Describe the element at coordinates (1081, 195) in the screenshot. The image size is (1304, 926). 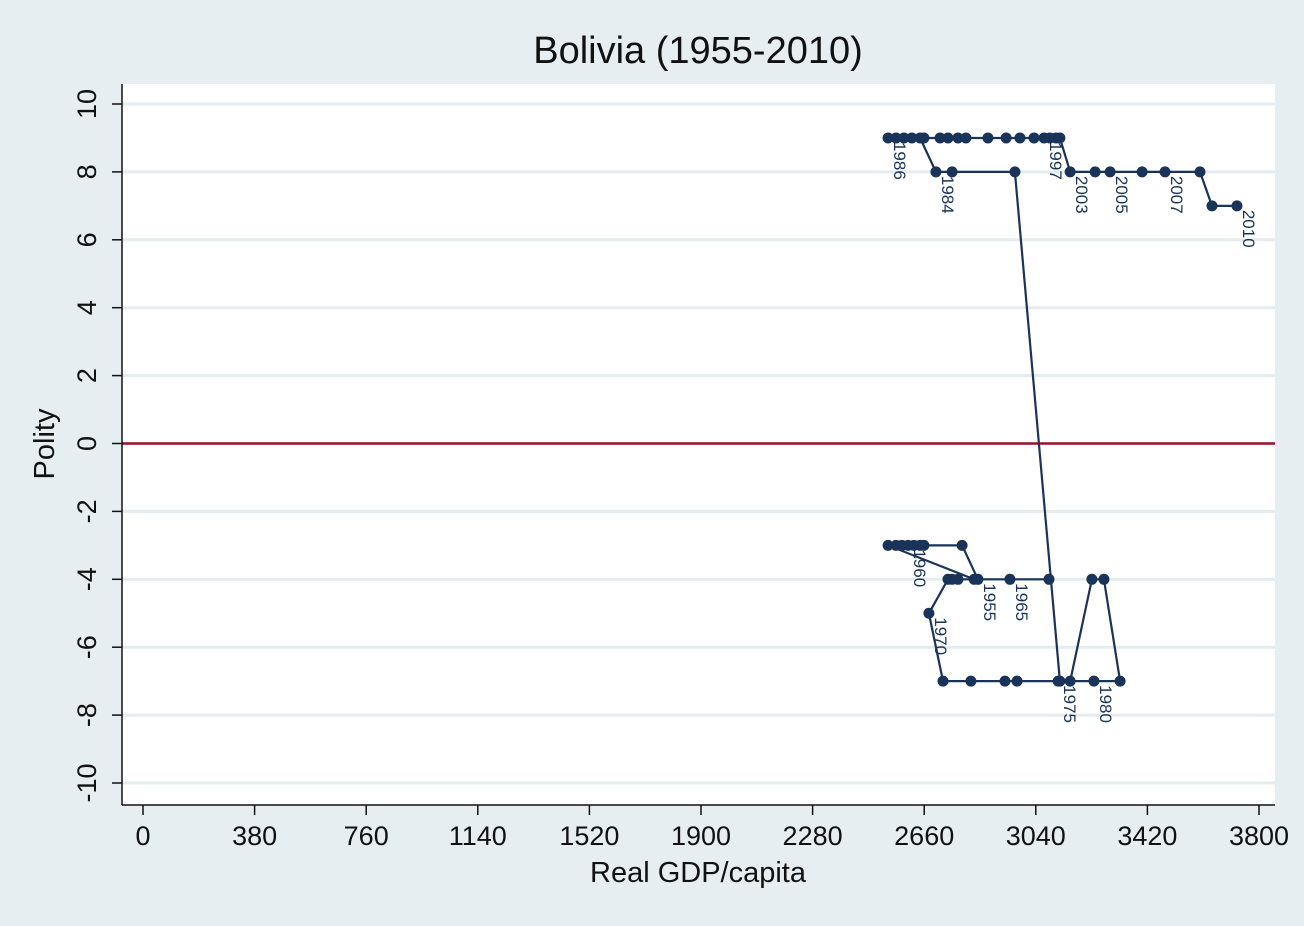
I see `point-label: 2003` at that location.